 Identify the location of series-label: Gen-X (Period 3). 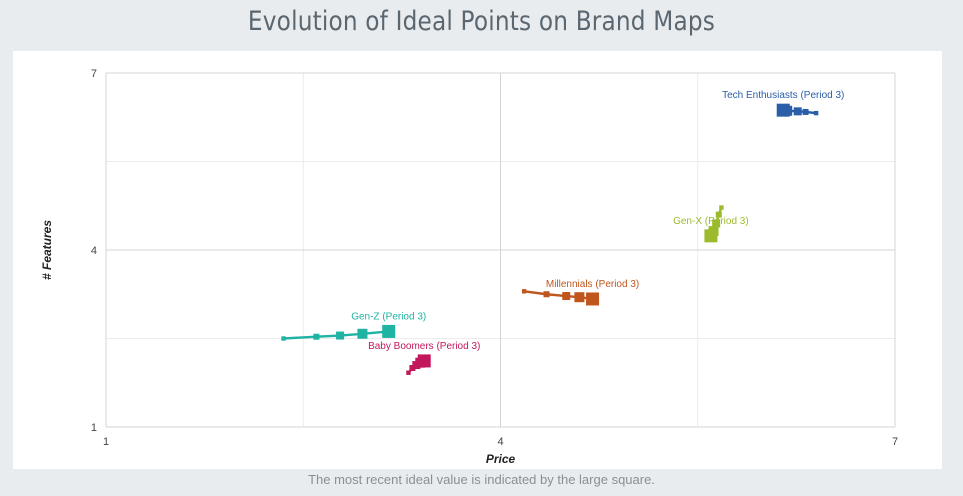
(711, 221).